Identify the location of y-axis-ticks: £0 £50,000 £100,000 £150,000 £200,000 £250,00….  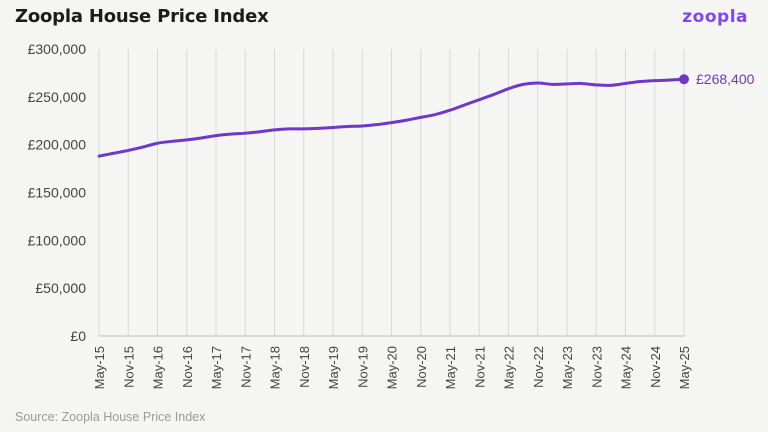
(57, 192).